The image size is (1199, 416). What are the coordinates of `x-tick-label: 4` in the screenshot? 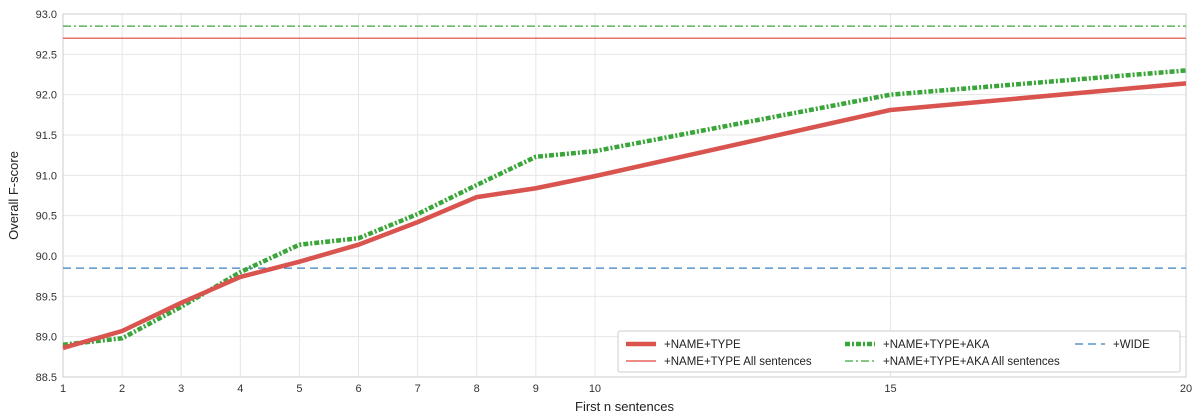 It's located at (240, 389).